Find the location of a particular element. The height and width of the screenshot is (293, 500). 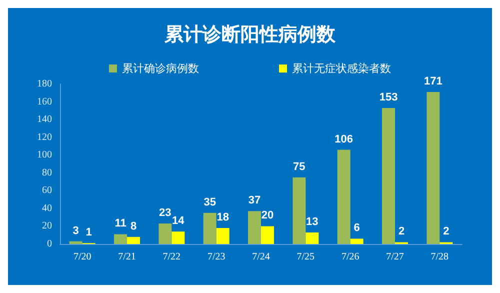

data-label: 14 is located at coordinates (179, 221).